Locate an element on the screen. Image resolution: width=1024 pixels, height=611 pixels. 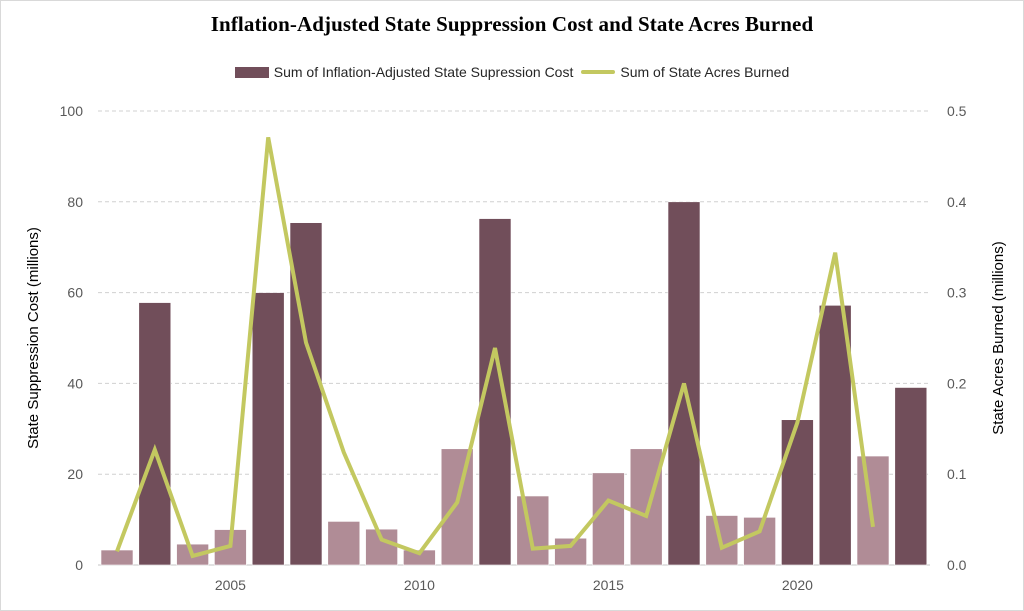
x-tick-label: 2020 is located at coordinates (797, 585).